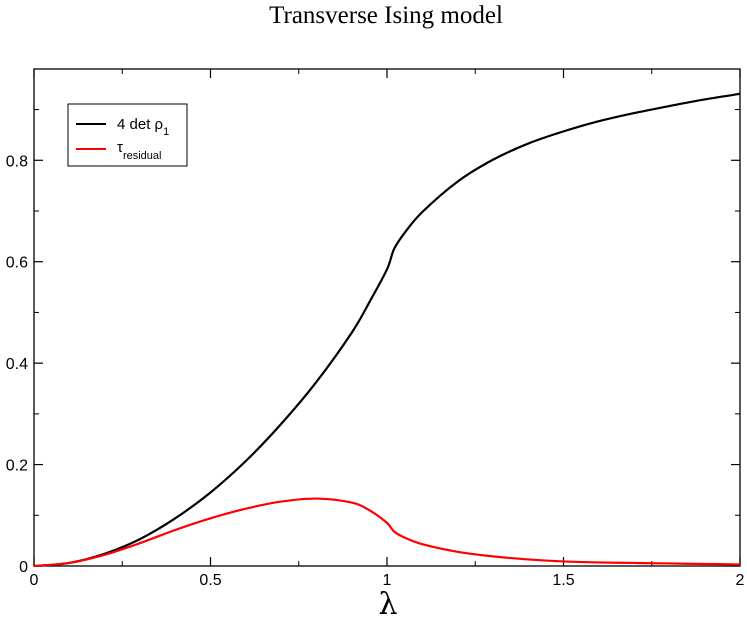  What do you see at coordinates (17, 161) in the screenshot?
I see `y-tick-label: 0.8` at bounding box center [17, 161].